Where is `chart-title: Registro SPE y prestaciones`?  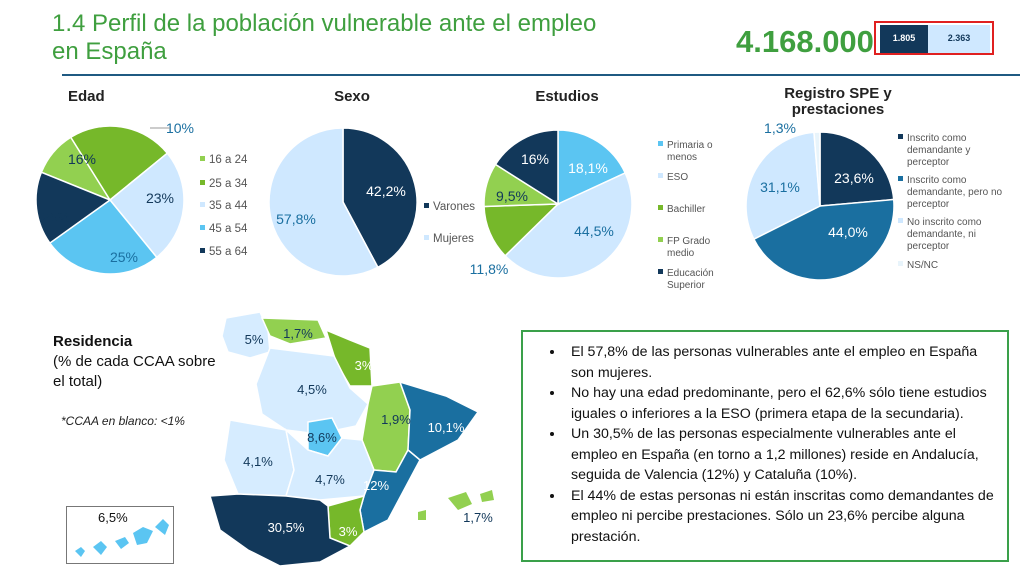
chart-title: Registro SPE y prestaciones is located at coordinates (838, 101).